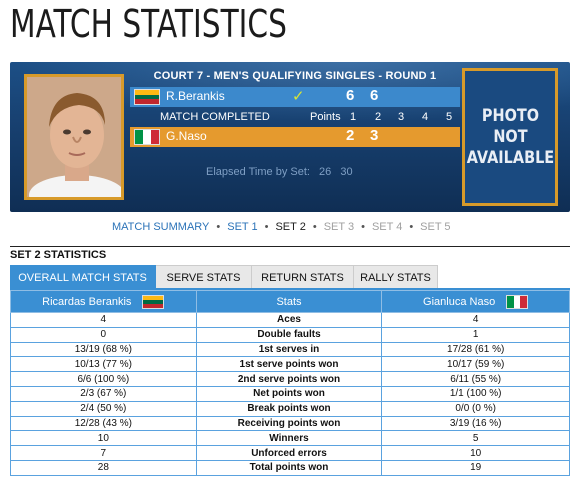 The height and width of the screenshot is (483, 579). What do you see at coordinates (325, 117) in the screenshot?
I see `points-label: Points` at bounding box center [325, 117].